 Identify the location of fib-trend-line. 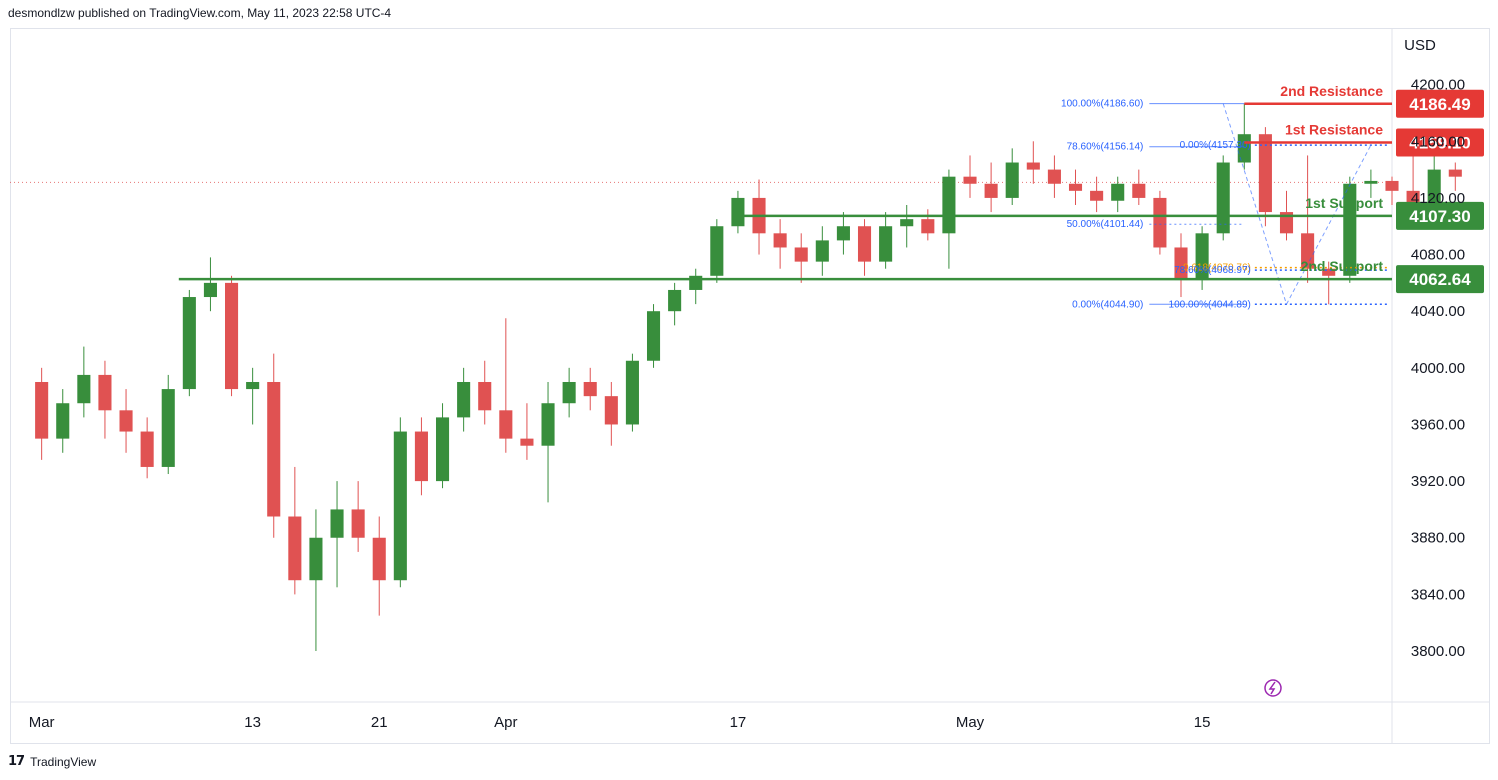
(1254, 204).